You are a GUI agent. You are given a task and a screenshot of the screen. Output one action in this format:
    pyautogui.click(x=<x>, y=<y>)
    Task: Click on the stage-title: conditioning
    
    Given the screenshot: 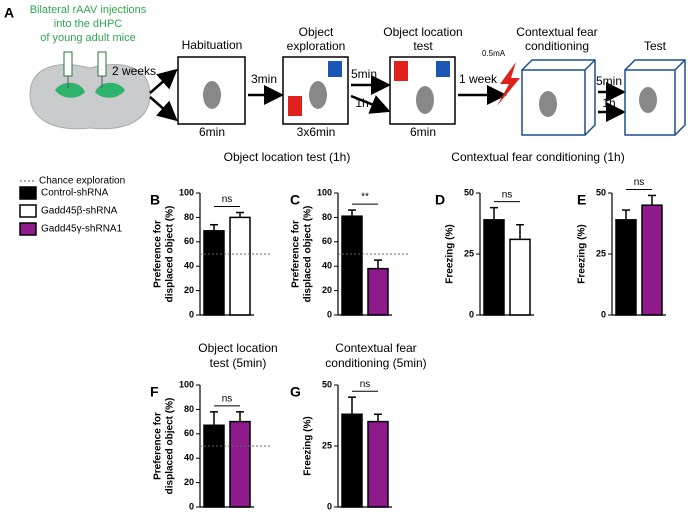 What is the action you would take?
    pyautogui.click(x=557, y=46)
    